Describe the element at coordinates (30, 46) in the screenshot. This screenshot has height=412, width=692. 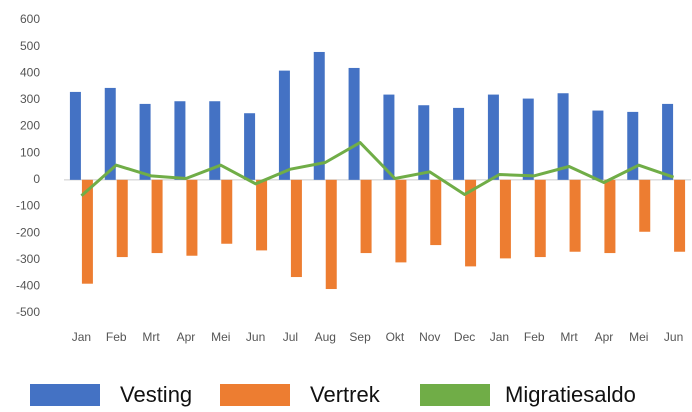
I see `y-tick-label: 500` at that location.